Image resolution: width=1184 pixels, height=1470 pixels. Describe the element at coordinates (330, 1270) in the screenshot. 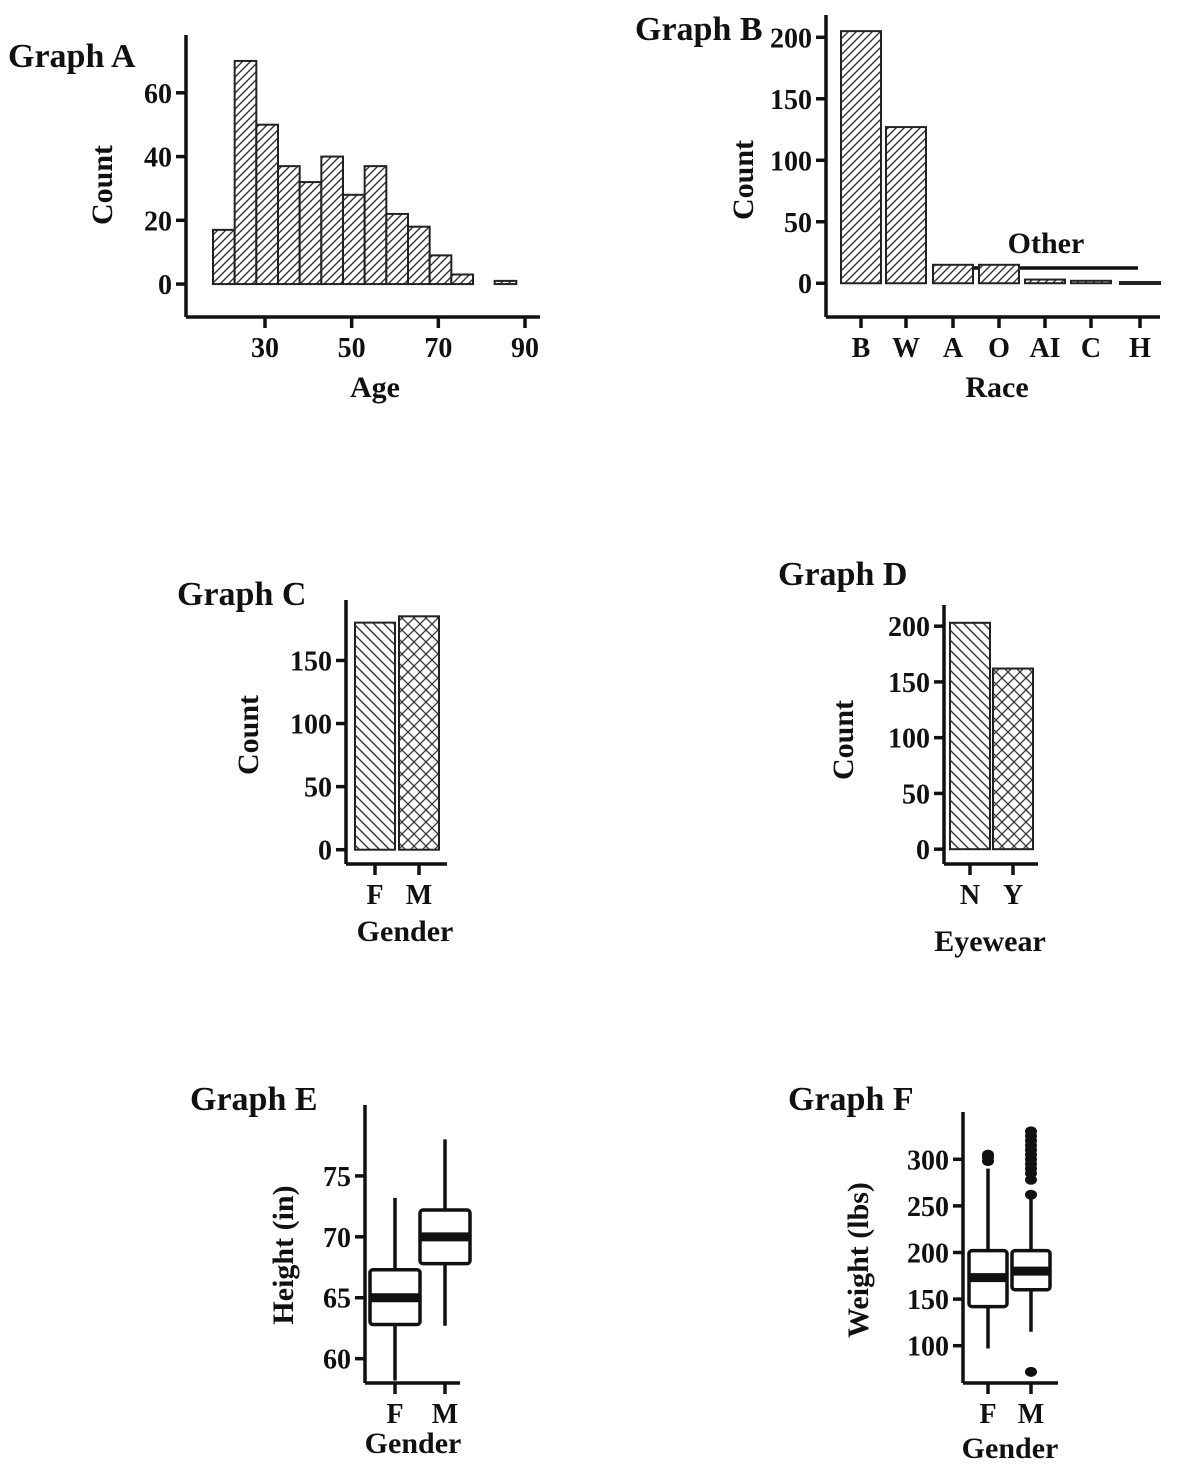

I see `graph-e-panel: Graph E Height (in) Gender 60 65 70 75 FM` at that location.